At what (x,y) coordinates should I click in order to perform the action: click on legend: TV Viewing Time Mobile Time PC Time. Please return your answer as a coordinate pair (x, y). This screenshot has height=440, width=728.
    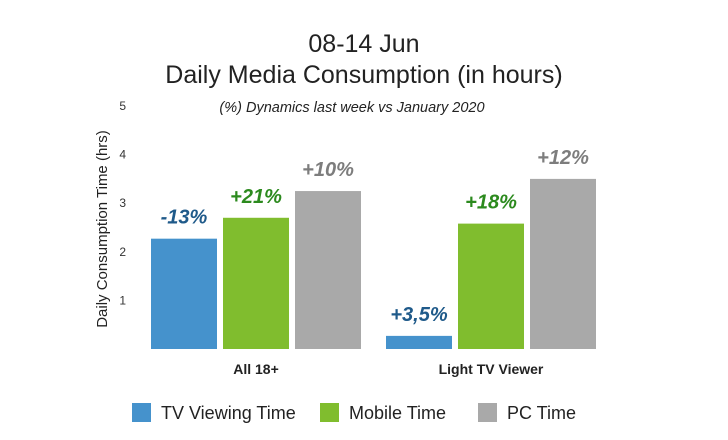
    Looking at the image, I should click on (354, 413).